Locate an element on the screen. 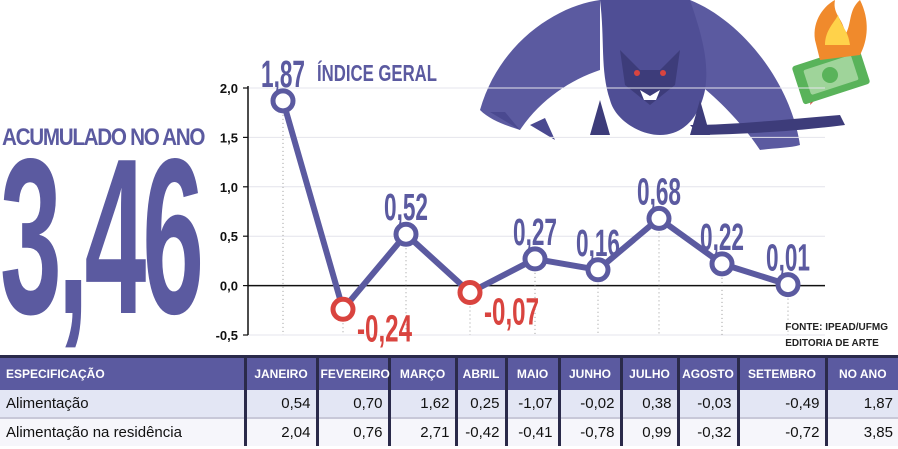 This screenshot has width=898, height=449. y-tick-label: 1,0 is located at coordinates (229, 187).